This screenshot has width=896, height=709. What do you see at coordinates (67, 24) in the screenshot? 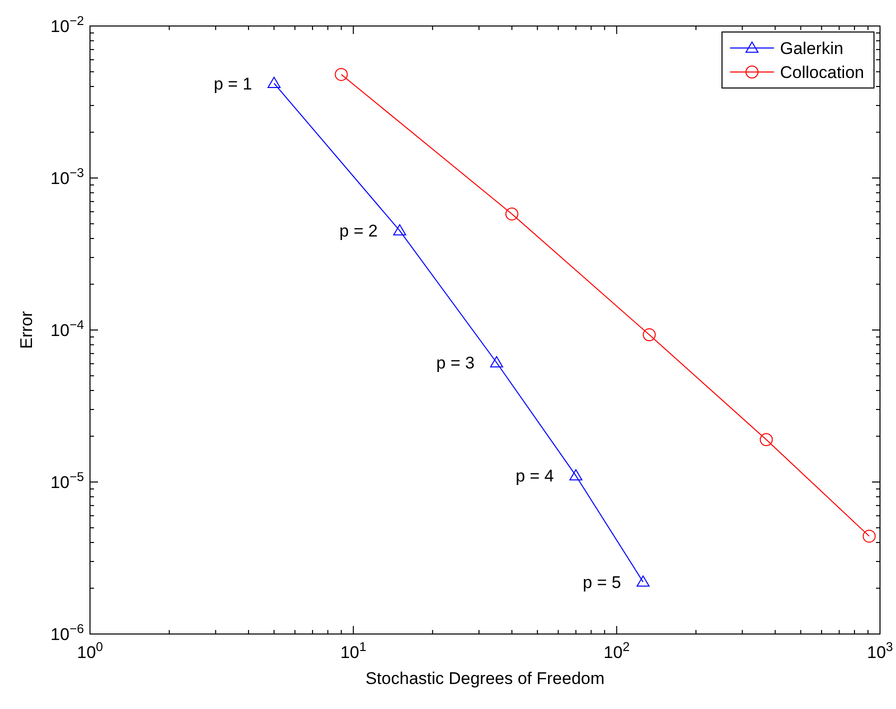
I see `y-tick-label: 10$^{−2}$` at bounding box center [67, 24].